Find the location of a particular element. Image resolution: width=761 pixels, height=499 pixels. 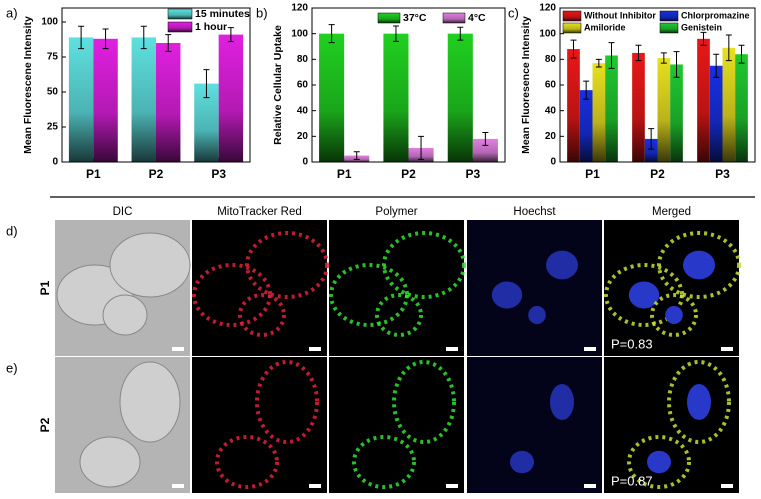

y-tick-label: 120 is located at coordinates (299, 8).